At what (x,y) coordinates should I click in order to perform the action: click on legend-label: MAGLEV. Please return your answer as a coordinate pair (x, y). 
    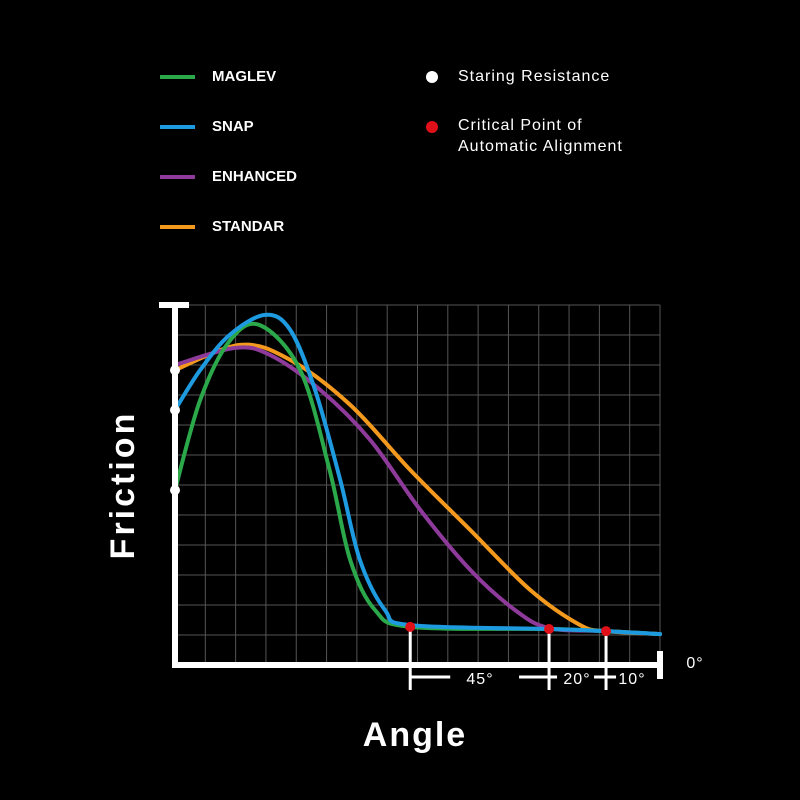
    Looking at the image, I should click on (244, 76).